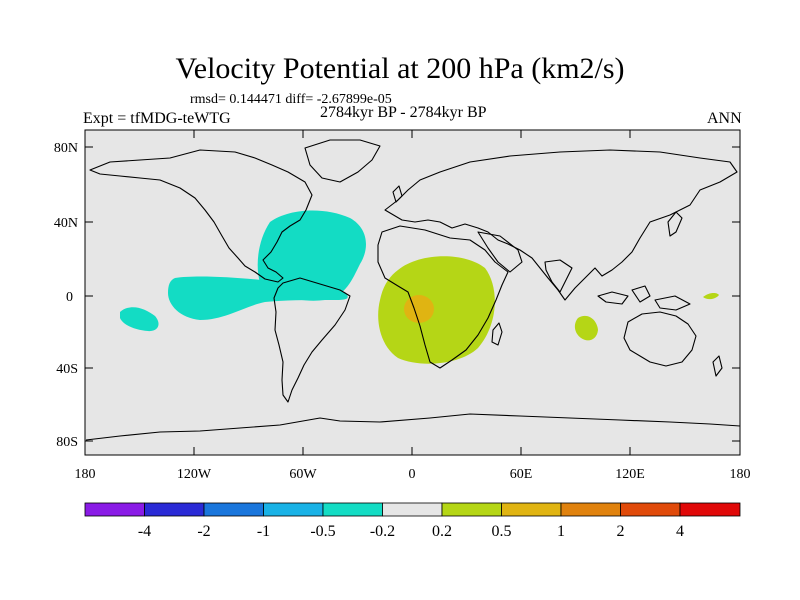 The image size is (800, 600). What do you see at coordinates (740, 474) in the screenshot?
I see `lon-label-180e: 180` at bounding box center [740, 474].